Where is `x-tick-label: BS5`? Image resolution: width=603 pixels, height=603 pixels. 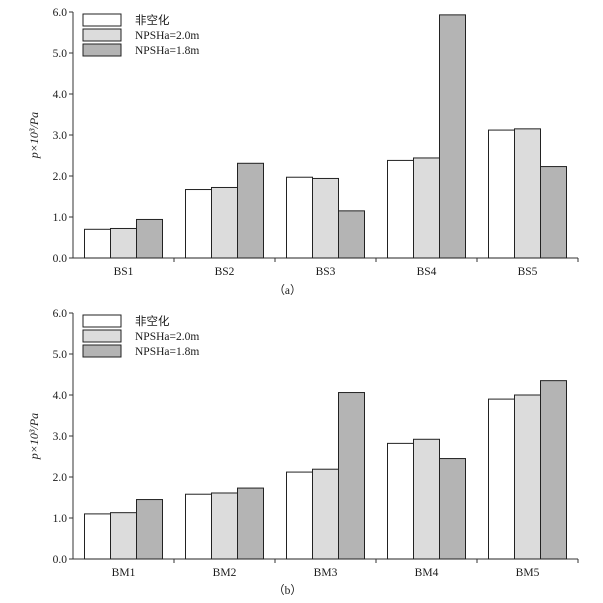
x-tick-label: BS5 is located at coordinates (528, 272).